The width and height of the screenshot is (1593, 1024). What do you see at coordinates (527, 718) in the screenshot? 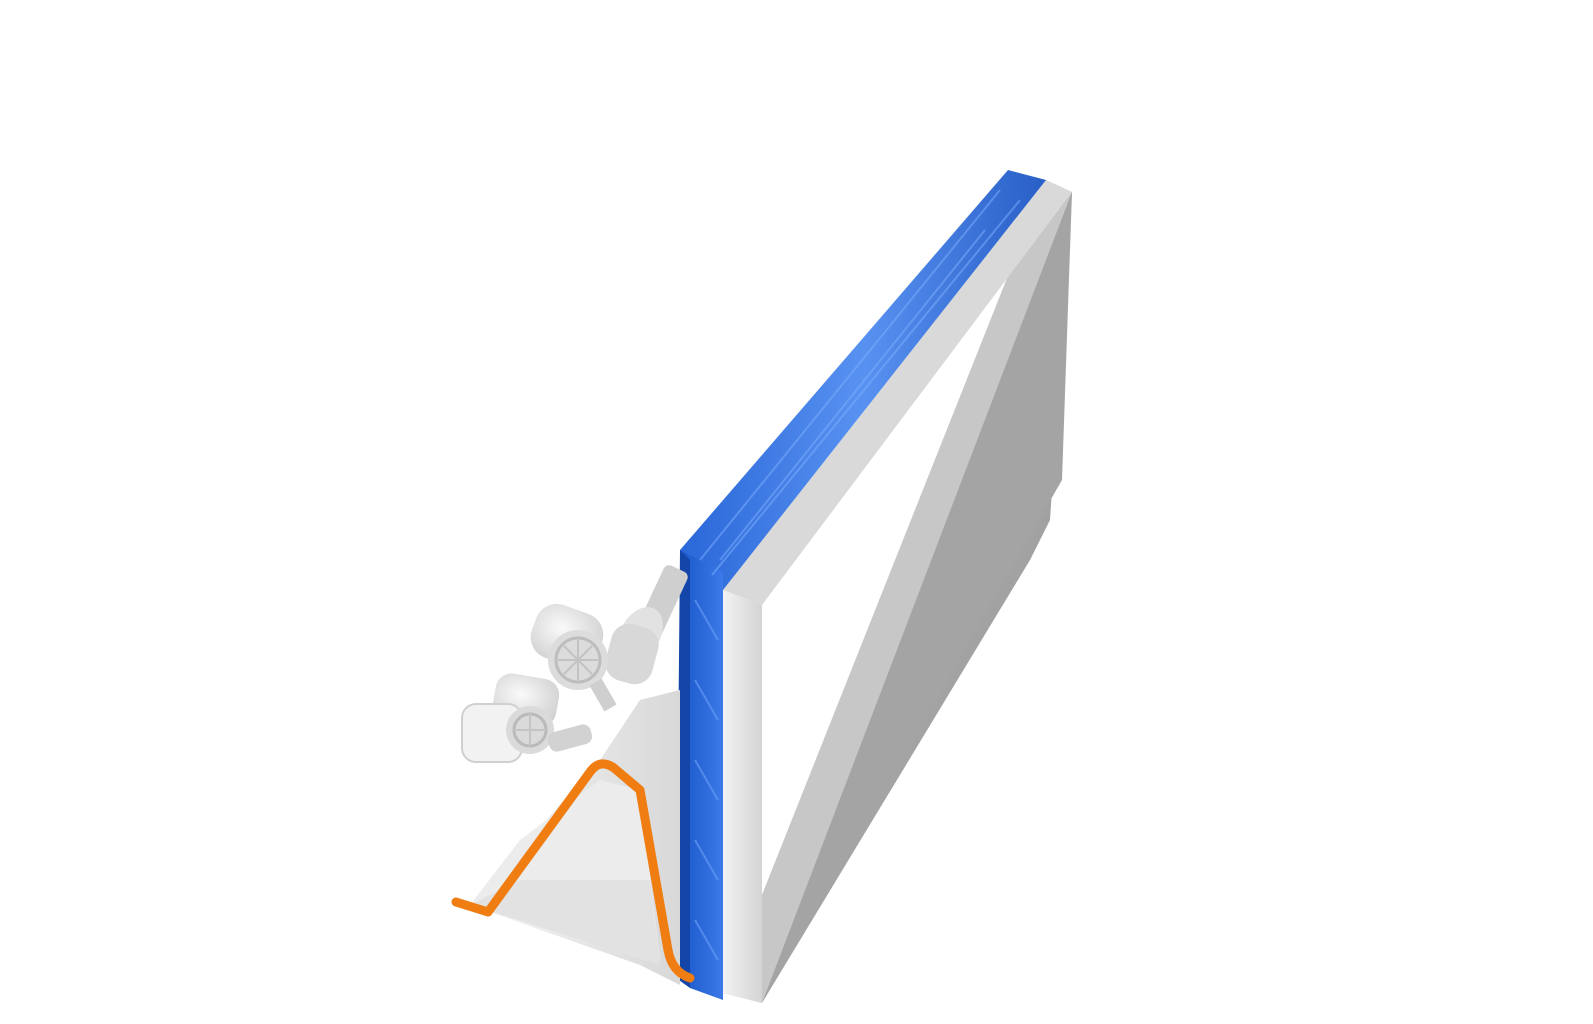
I see `spotlight-lower` at bounding box center [527, 718].